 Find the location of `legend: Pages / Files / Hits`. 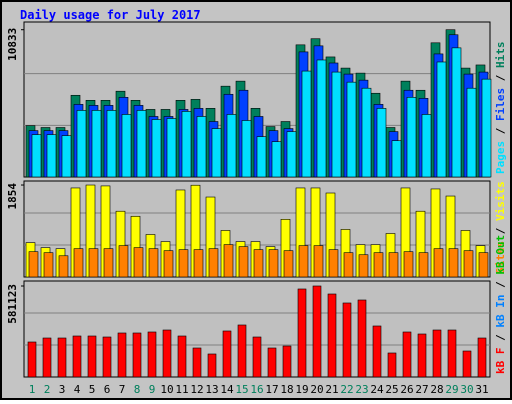

legend: Pages / Files / Hits is located at coordinates (500, 108).